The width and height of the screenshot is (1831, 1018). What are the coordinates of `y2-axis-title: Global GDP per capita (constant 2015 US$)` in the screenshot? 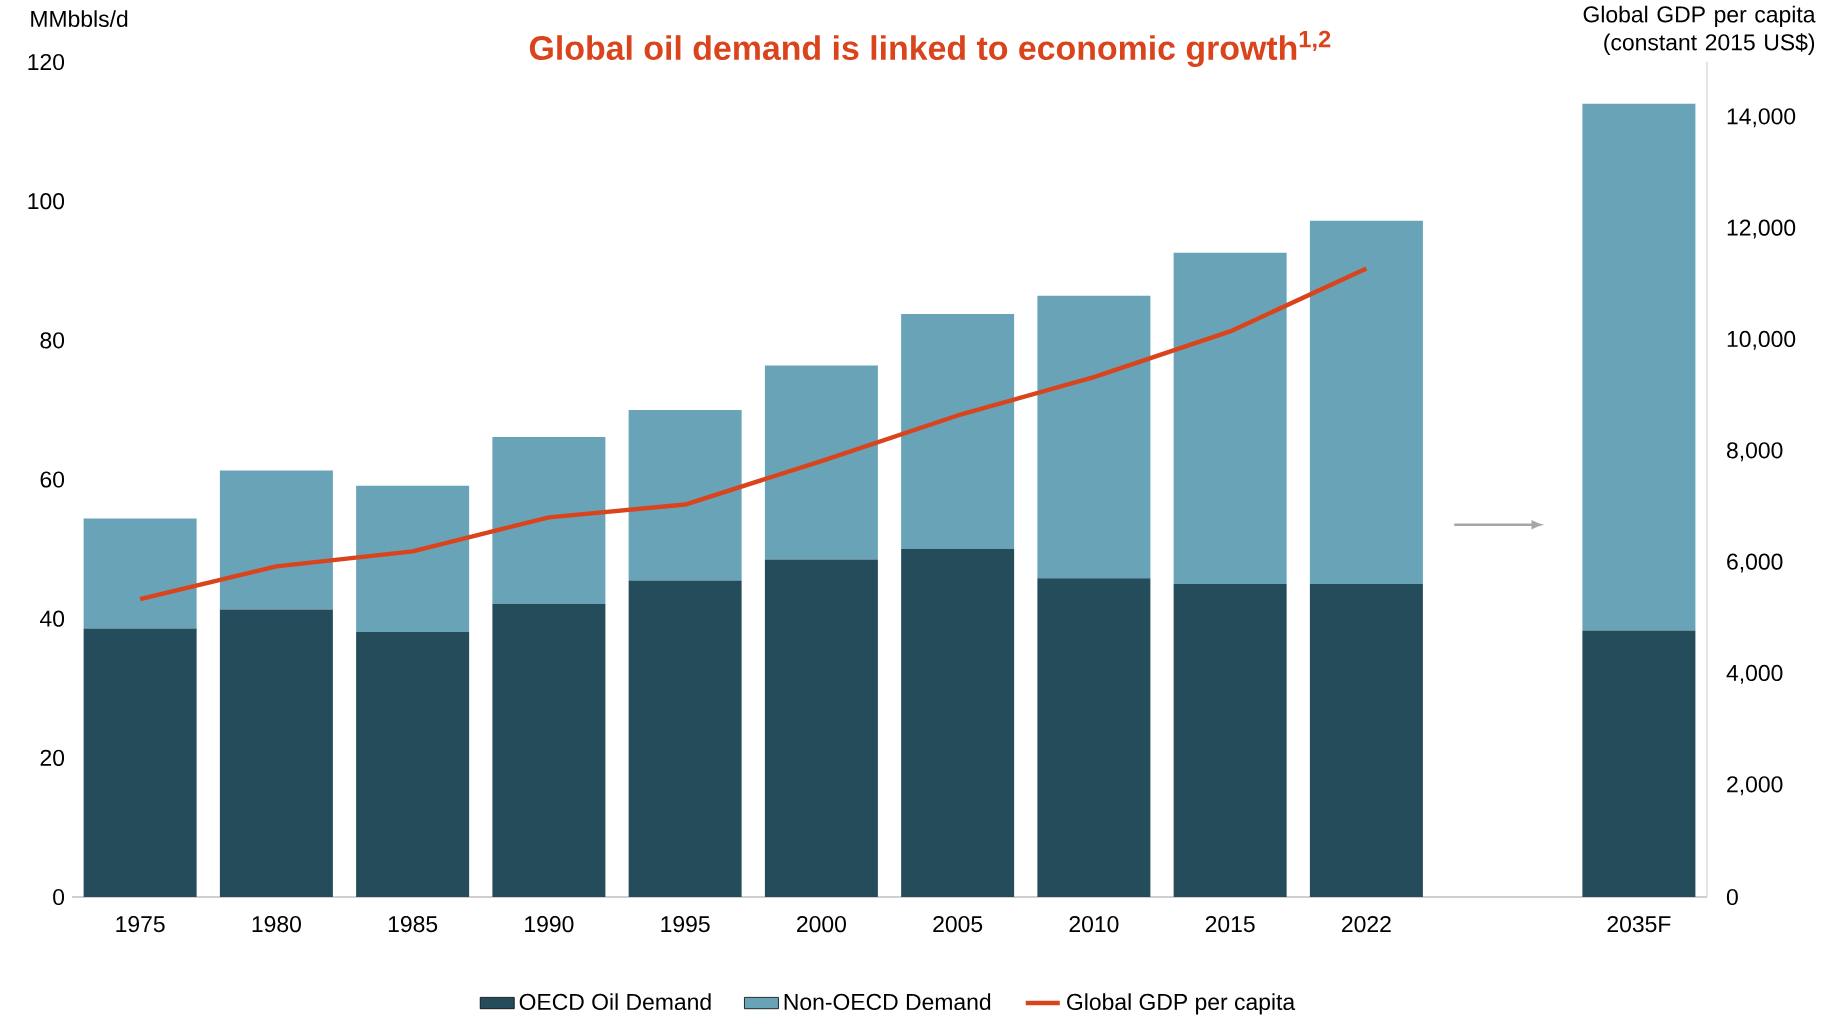 It's located at (1699, 30).